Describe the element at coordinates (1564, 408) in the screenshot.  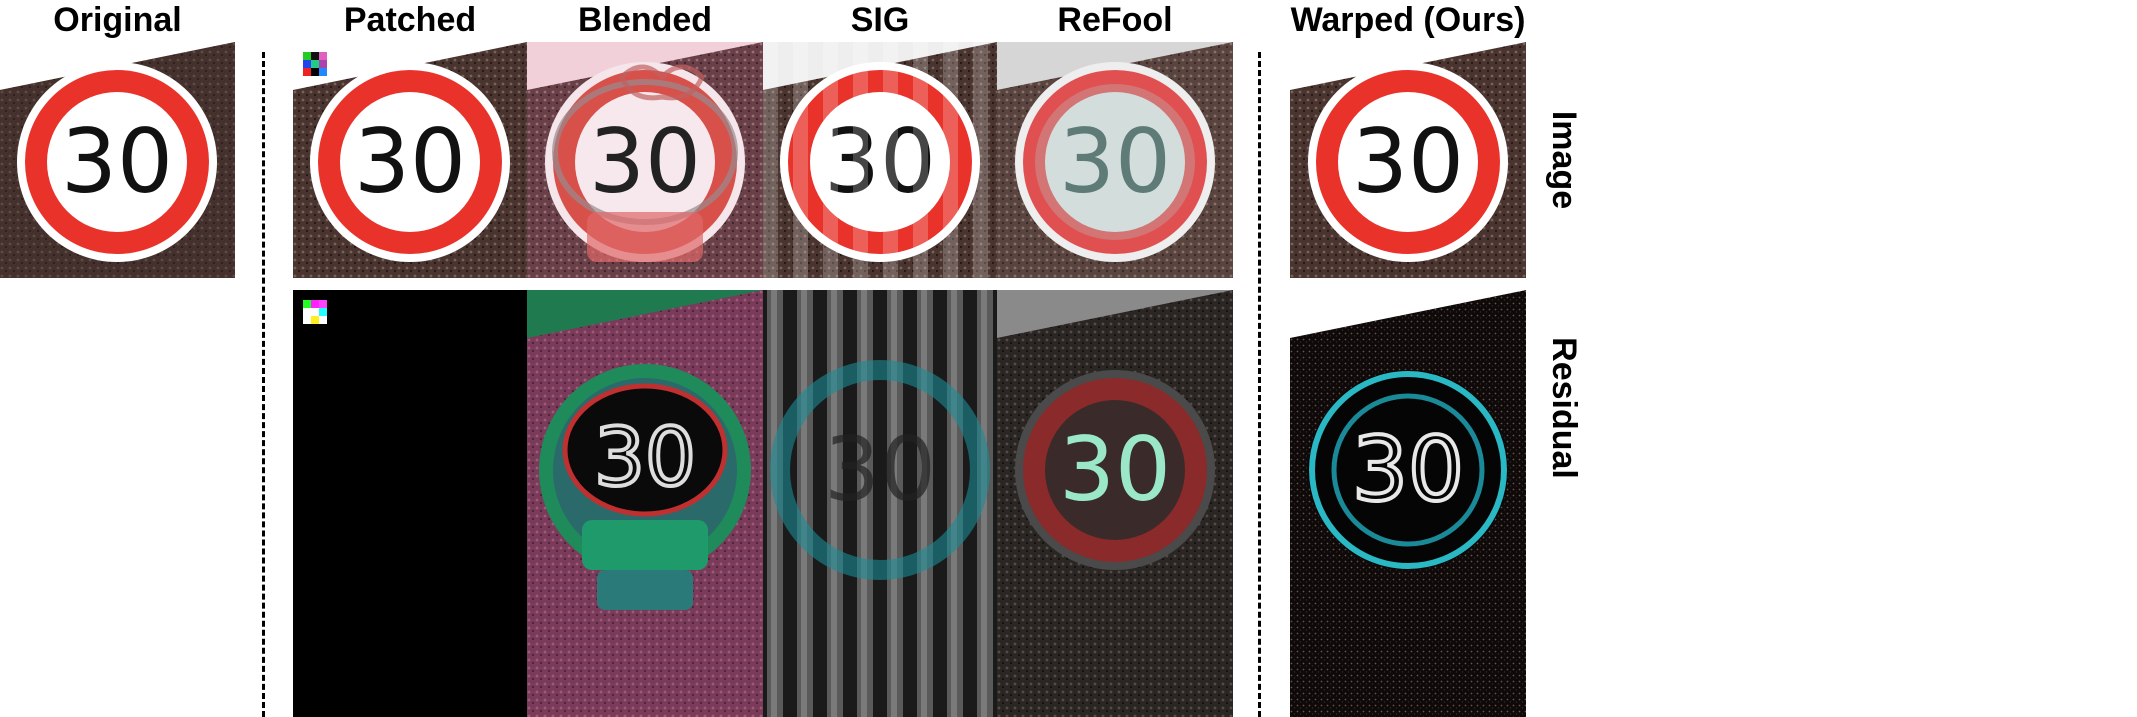
I see `row-label-residual: Residual` at that location.